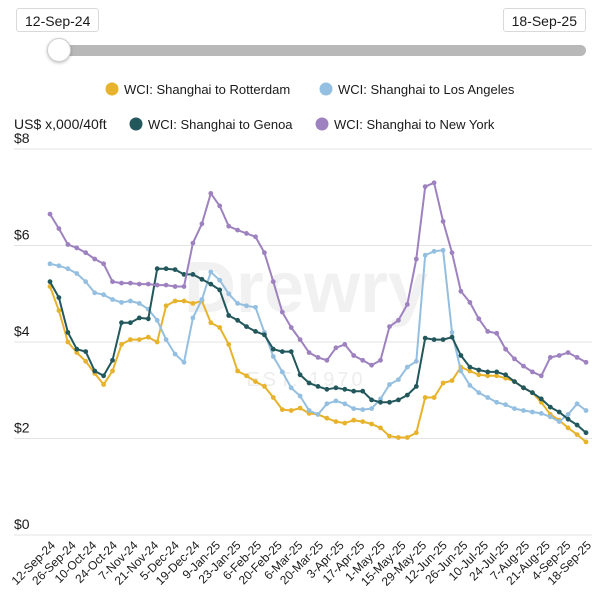  I want to click on range-end-date: 18-Sep-25, so click(544, 20).